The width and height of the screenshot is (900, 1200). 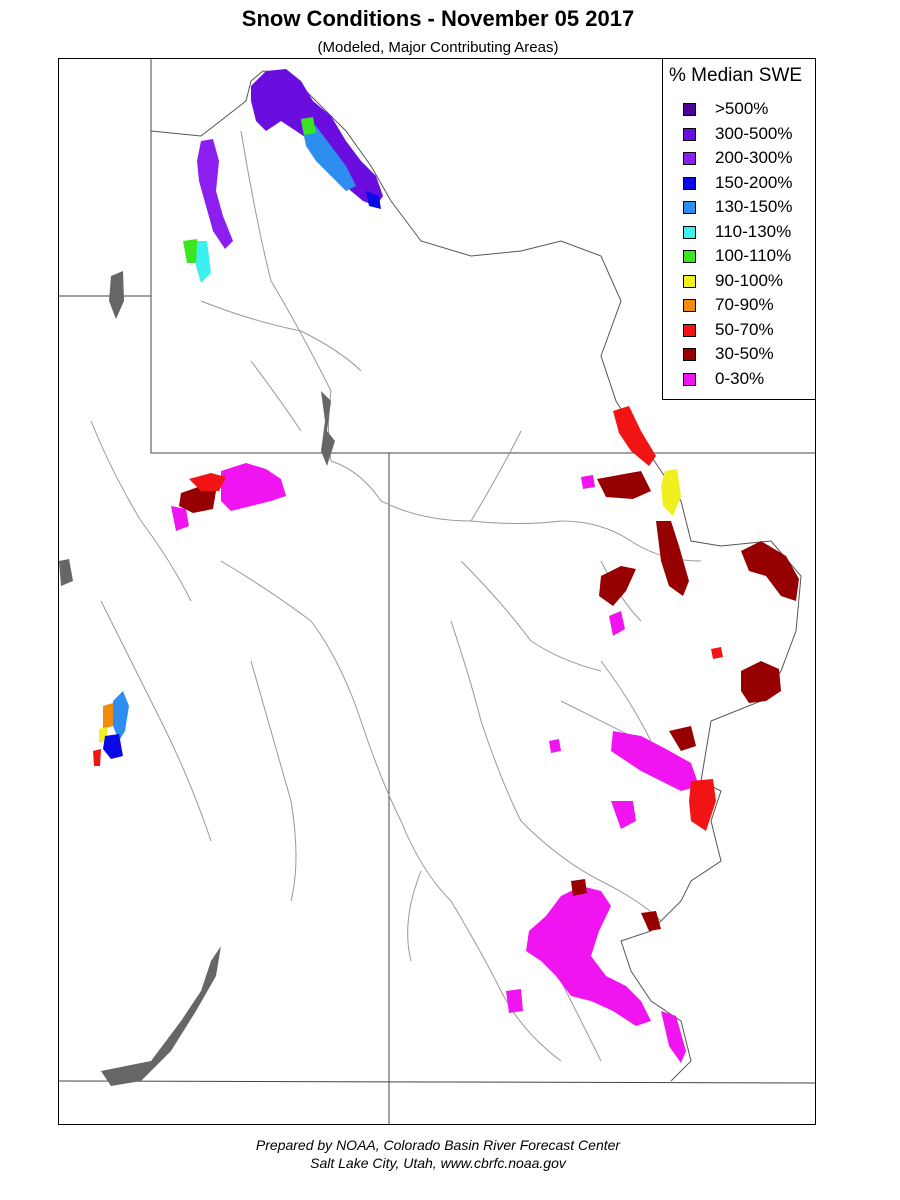 What do you see at coordinates (579, 887) in the screenshot?
I see `san-juan-patch-30-50-north` at bounding box center [579, 887].